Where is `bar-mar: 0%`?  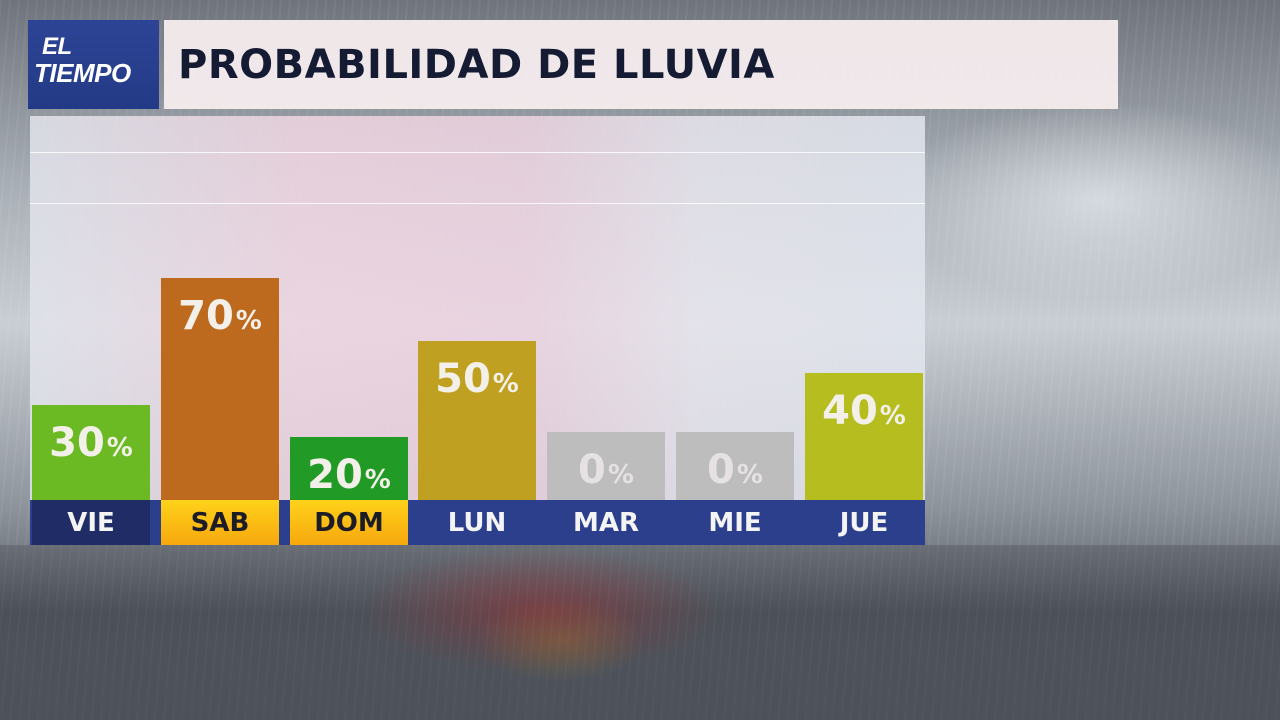 bar-mar: 0% is located at coordinates (606, 466).